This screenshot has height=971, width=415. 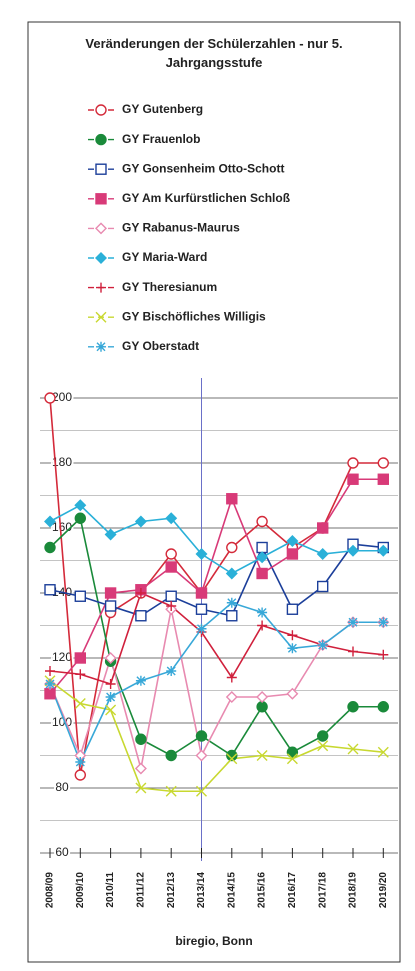 What do you see at coordinates (194, 316) in the screenshot?
I see `legend-label: GY Bischöfliches Willigis` at bounding box center [194, 316].